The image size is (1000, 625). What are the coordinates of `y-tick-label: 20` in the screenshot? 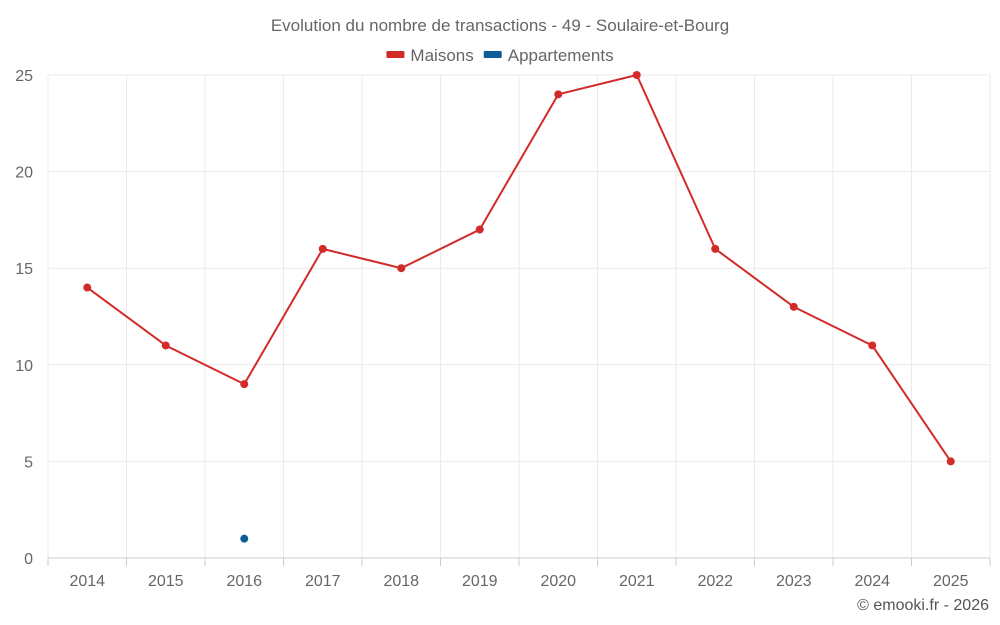 It's located at (24, 173).